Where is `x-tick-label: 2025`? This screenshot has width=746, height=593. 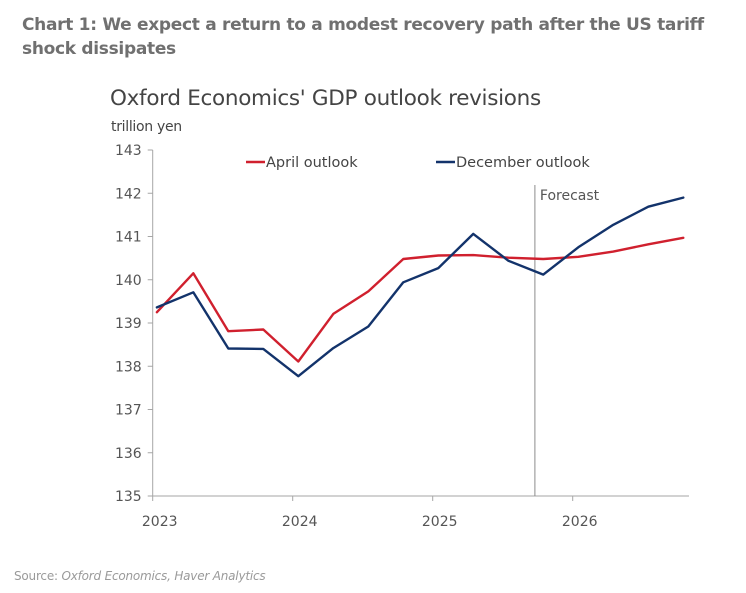 x-tick-label: 2025 is located at coordinates (440, 522).